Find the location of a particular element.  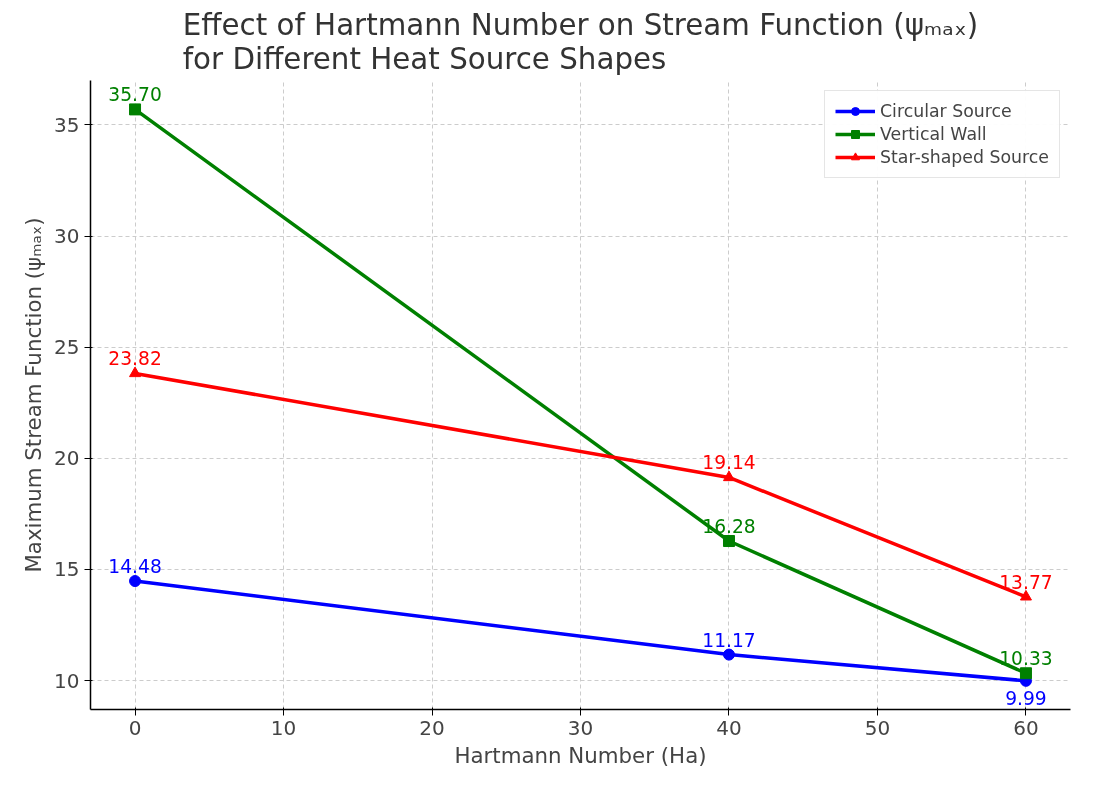

y-tick-label: 20 is located at coordinates (67, 458).